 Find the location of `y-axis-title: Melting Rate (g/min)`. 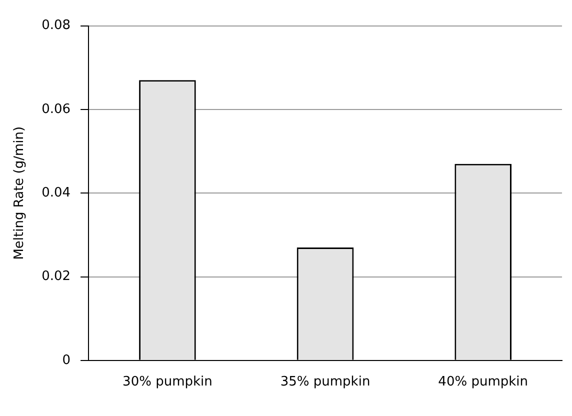

y-axis-title: Melting Rate (g/min) is located at coordinates (20, 193).